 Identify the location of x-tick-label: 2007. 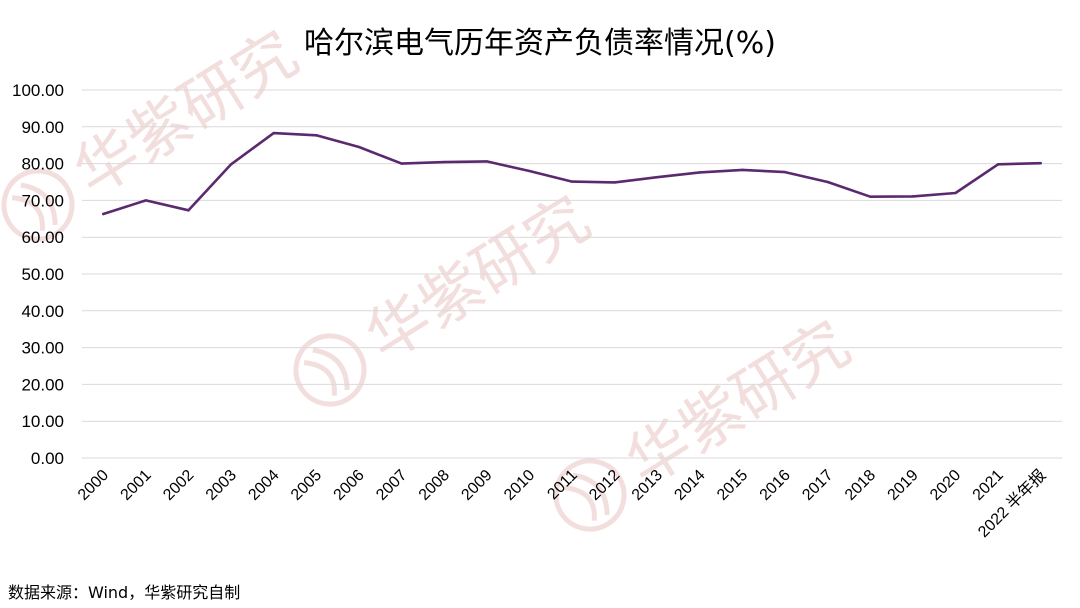
(391, 485).